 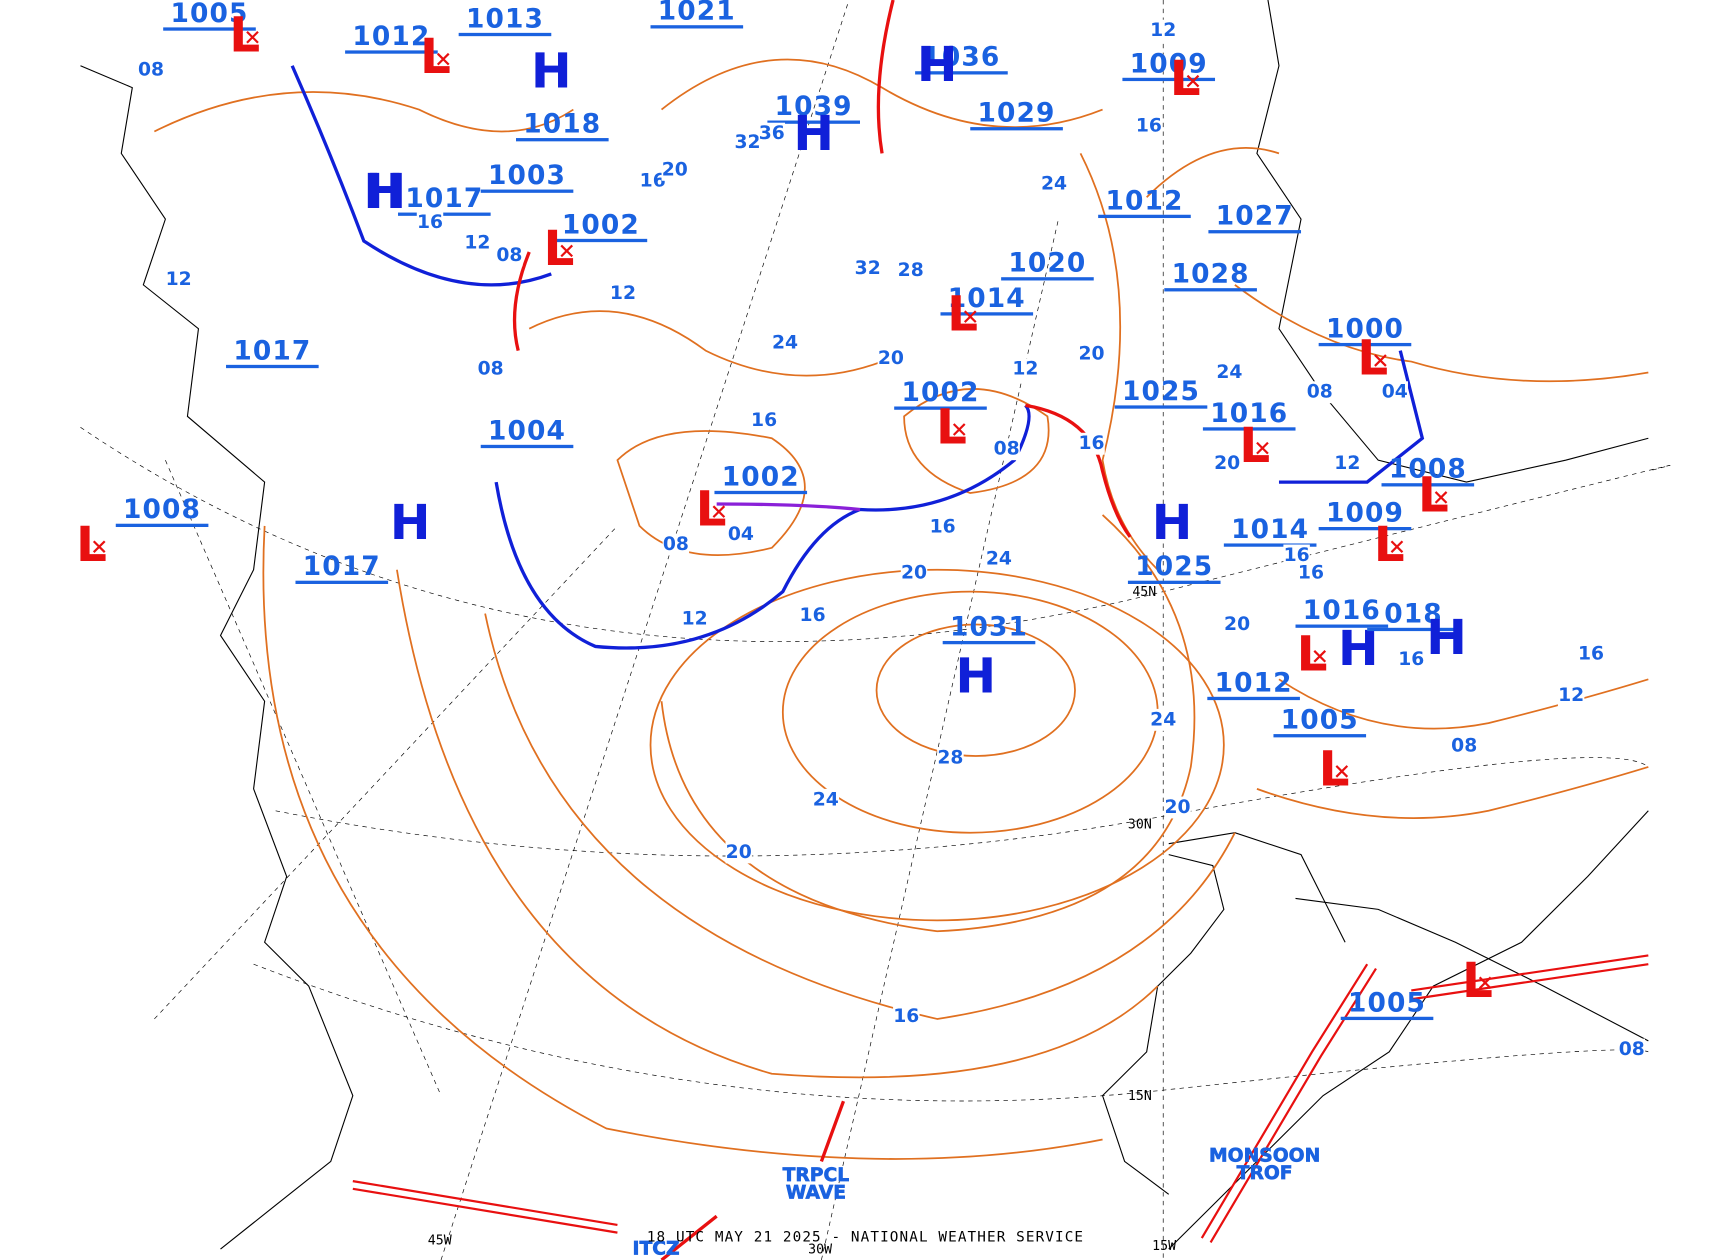 I want to click on pressure-label: 1016, so click(x=1342, y=611).